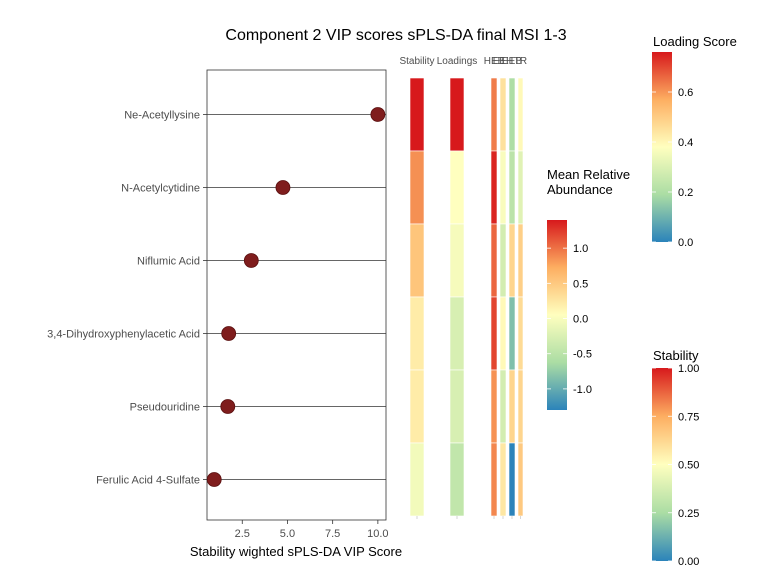  I want to click on legend-tick-label: -0.5, so click(582, 355).